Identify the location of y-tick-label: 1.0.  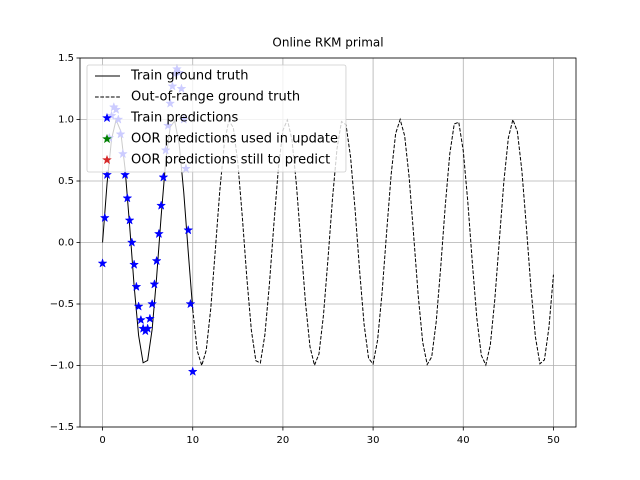
(66, 120).